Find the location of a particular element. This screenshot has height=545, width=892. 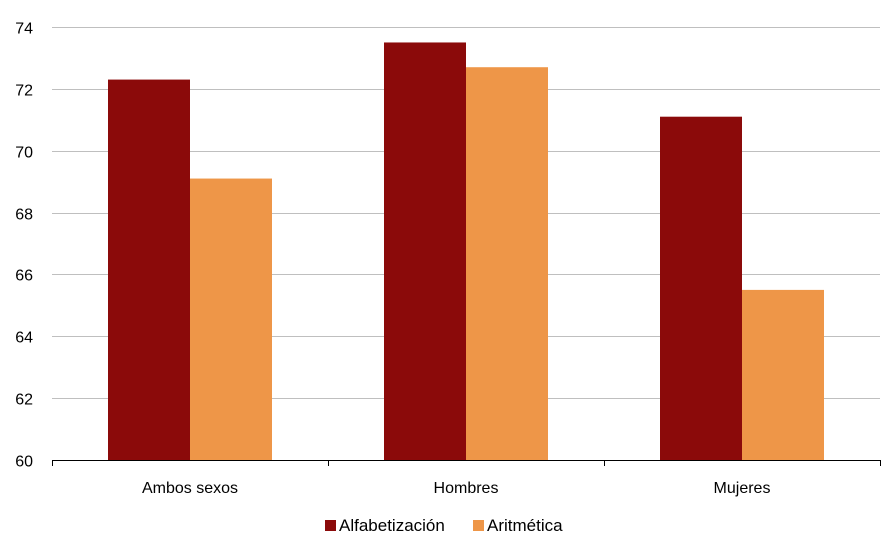

x-category-label: Hombres is located at coordinates (466, 488).